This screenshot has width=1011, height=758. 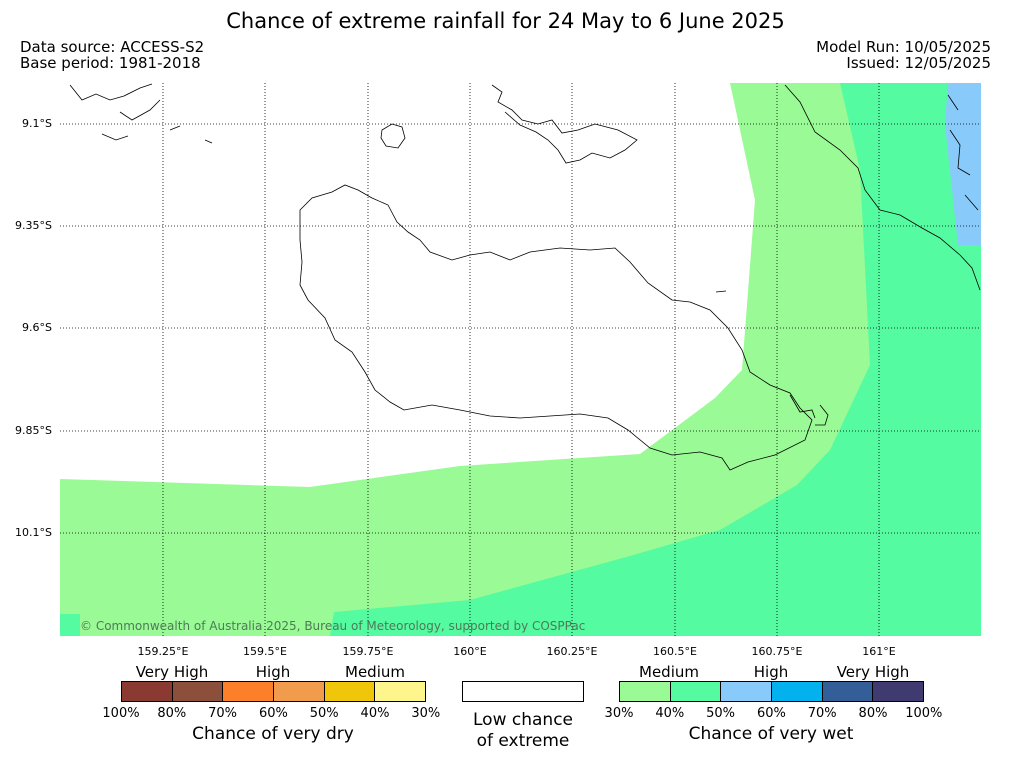 What do you see at coordinates (771, 713) in the screenshot?
I see `wet-tick-label: 60%` at bounding box center [771, 713].